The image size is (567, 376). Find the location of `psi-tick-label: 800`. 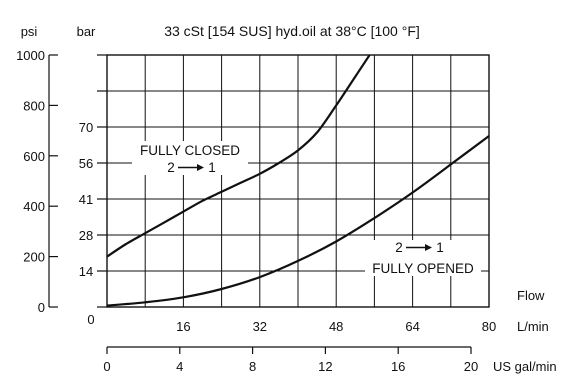

psi-tick-label: 800 is located at coordinates (34, 105).